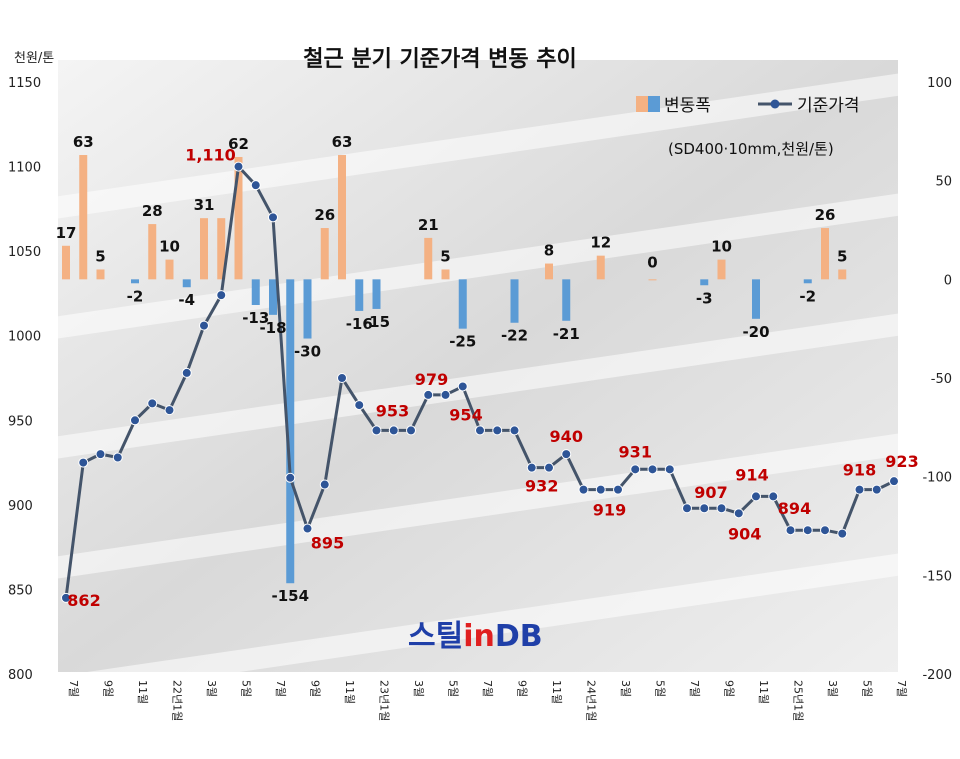 The width and height of the screenshot is (960, 759). I want to click on y-right-ticks: 100 50 0 -50 -100 -150 -200, so click(937, 379).